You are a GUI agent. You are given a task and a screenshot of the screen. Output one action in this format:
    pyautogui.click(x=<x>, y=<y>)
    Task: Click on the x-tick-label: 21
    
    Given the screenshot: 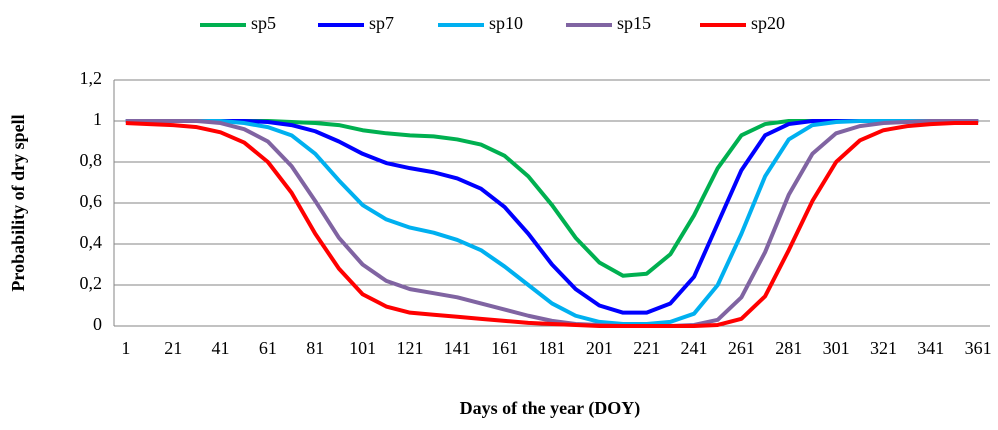 What is the action you would take?
    pyautogui.click(x=173, y=348)
    